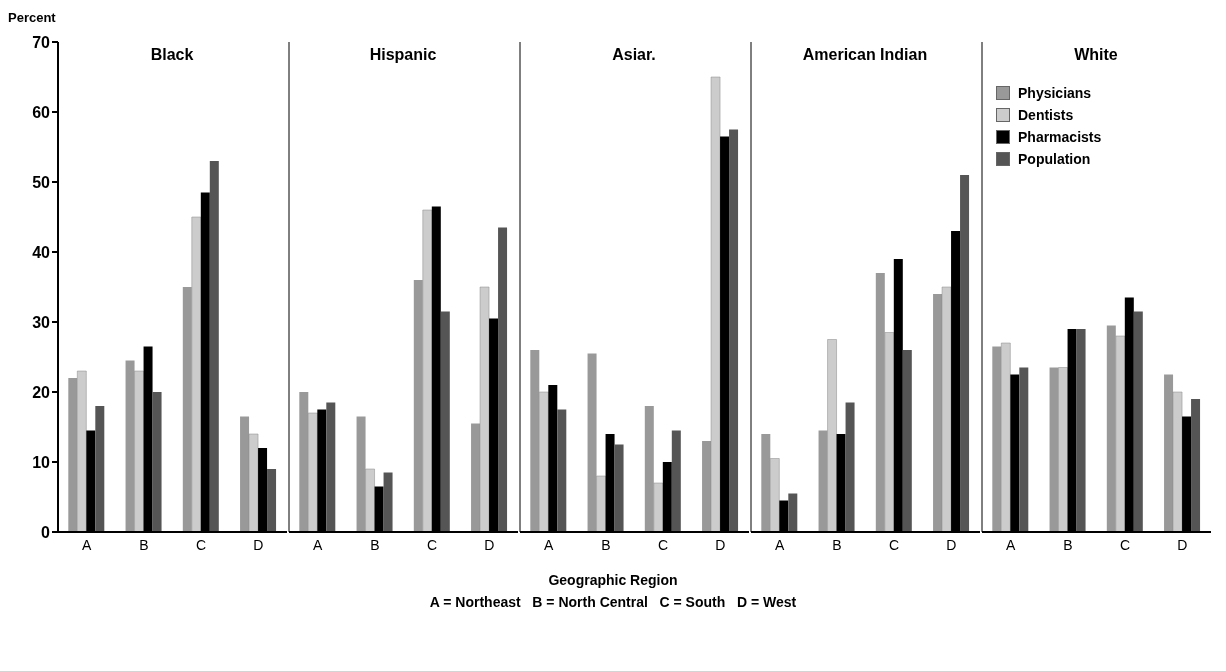 The width and height of the screenshot is (1226, 671). What do you see at coordinates (613, 602) in the screenshot?
I see `text: A = Northeast B = North Central C = South D = West` at bounding box center [613, 602].